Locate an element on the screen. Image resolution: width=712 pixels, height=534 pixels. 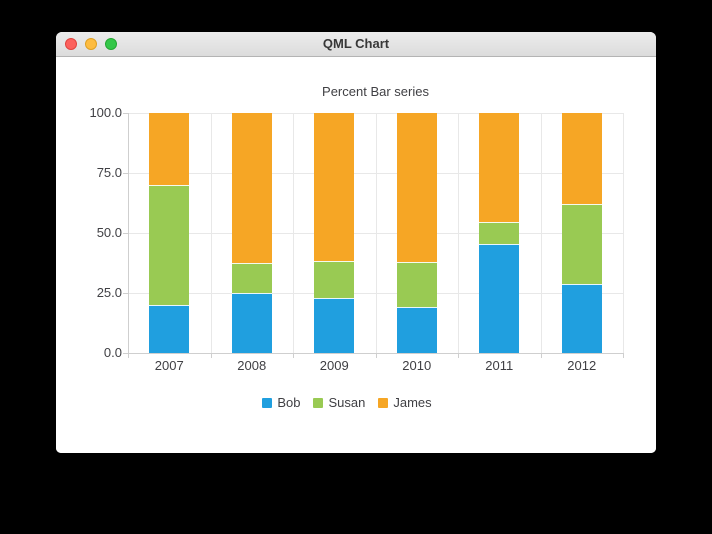
legend-item-bob: Bob is located at coordinates (281, 402).